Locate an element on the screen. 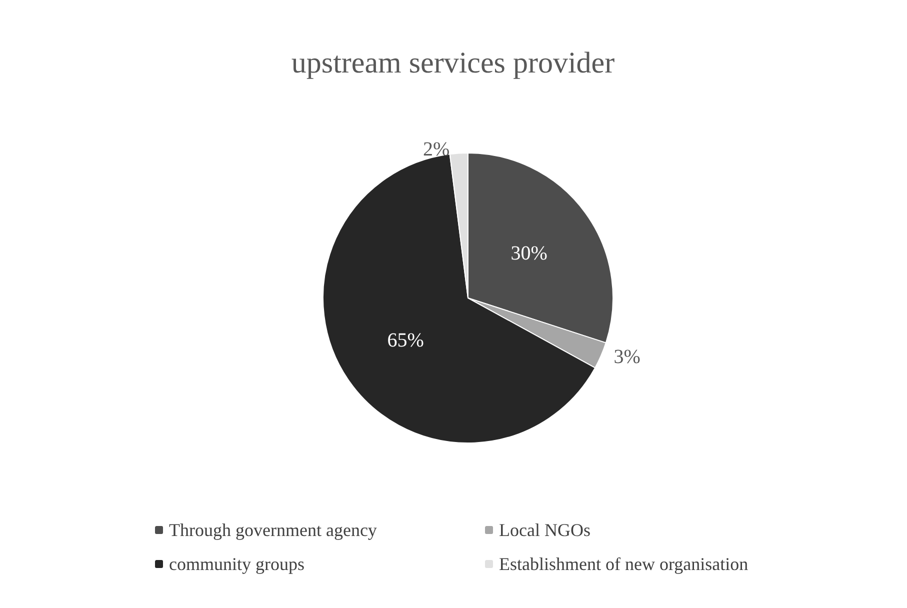  legend-label: Establishment of new organisation is located at coordinates (623, 564).